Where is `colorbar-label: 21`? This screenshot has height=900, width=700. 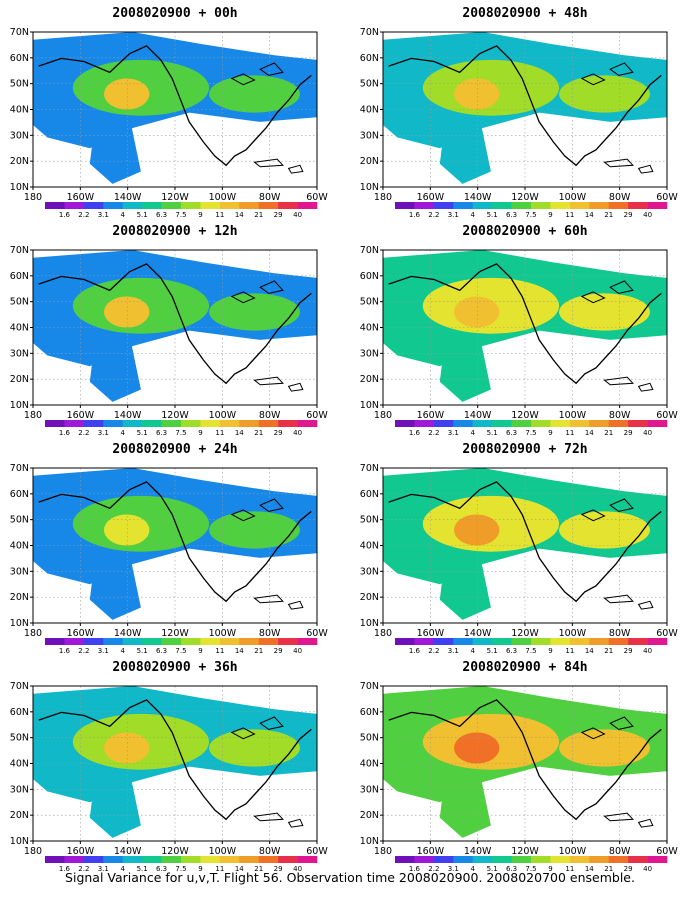 colorbar-label: 21 is located at coordinates (258, 869).